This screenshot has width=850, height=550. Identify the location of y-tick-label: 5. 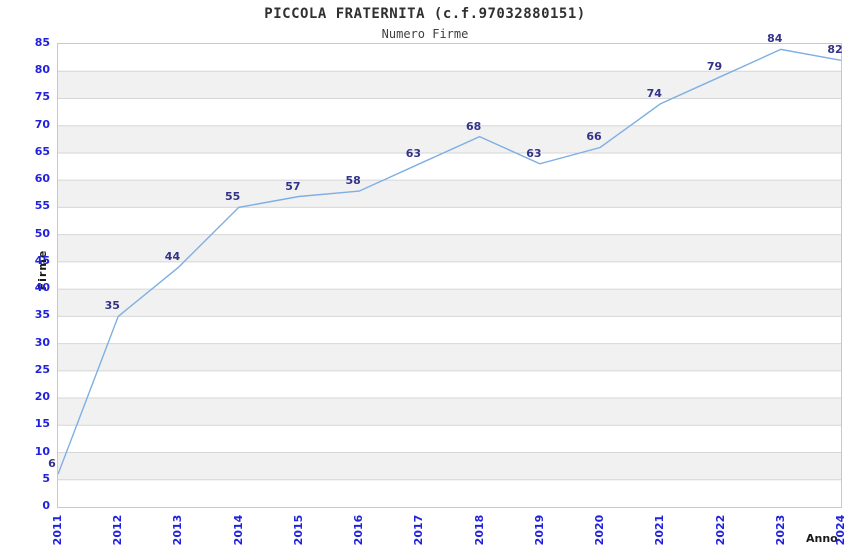
(46, 478).